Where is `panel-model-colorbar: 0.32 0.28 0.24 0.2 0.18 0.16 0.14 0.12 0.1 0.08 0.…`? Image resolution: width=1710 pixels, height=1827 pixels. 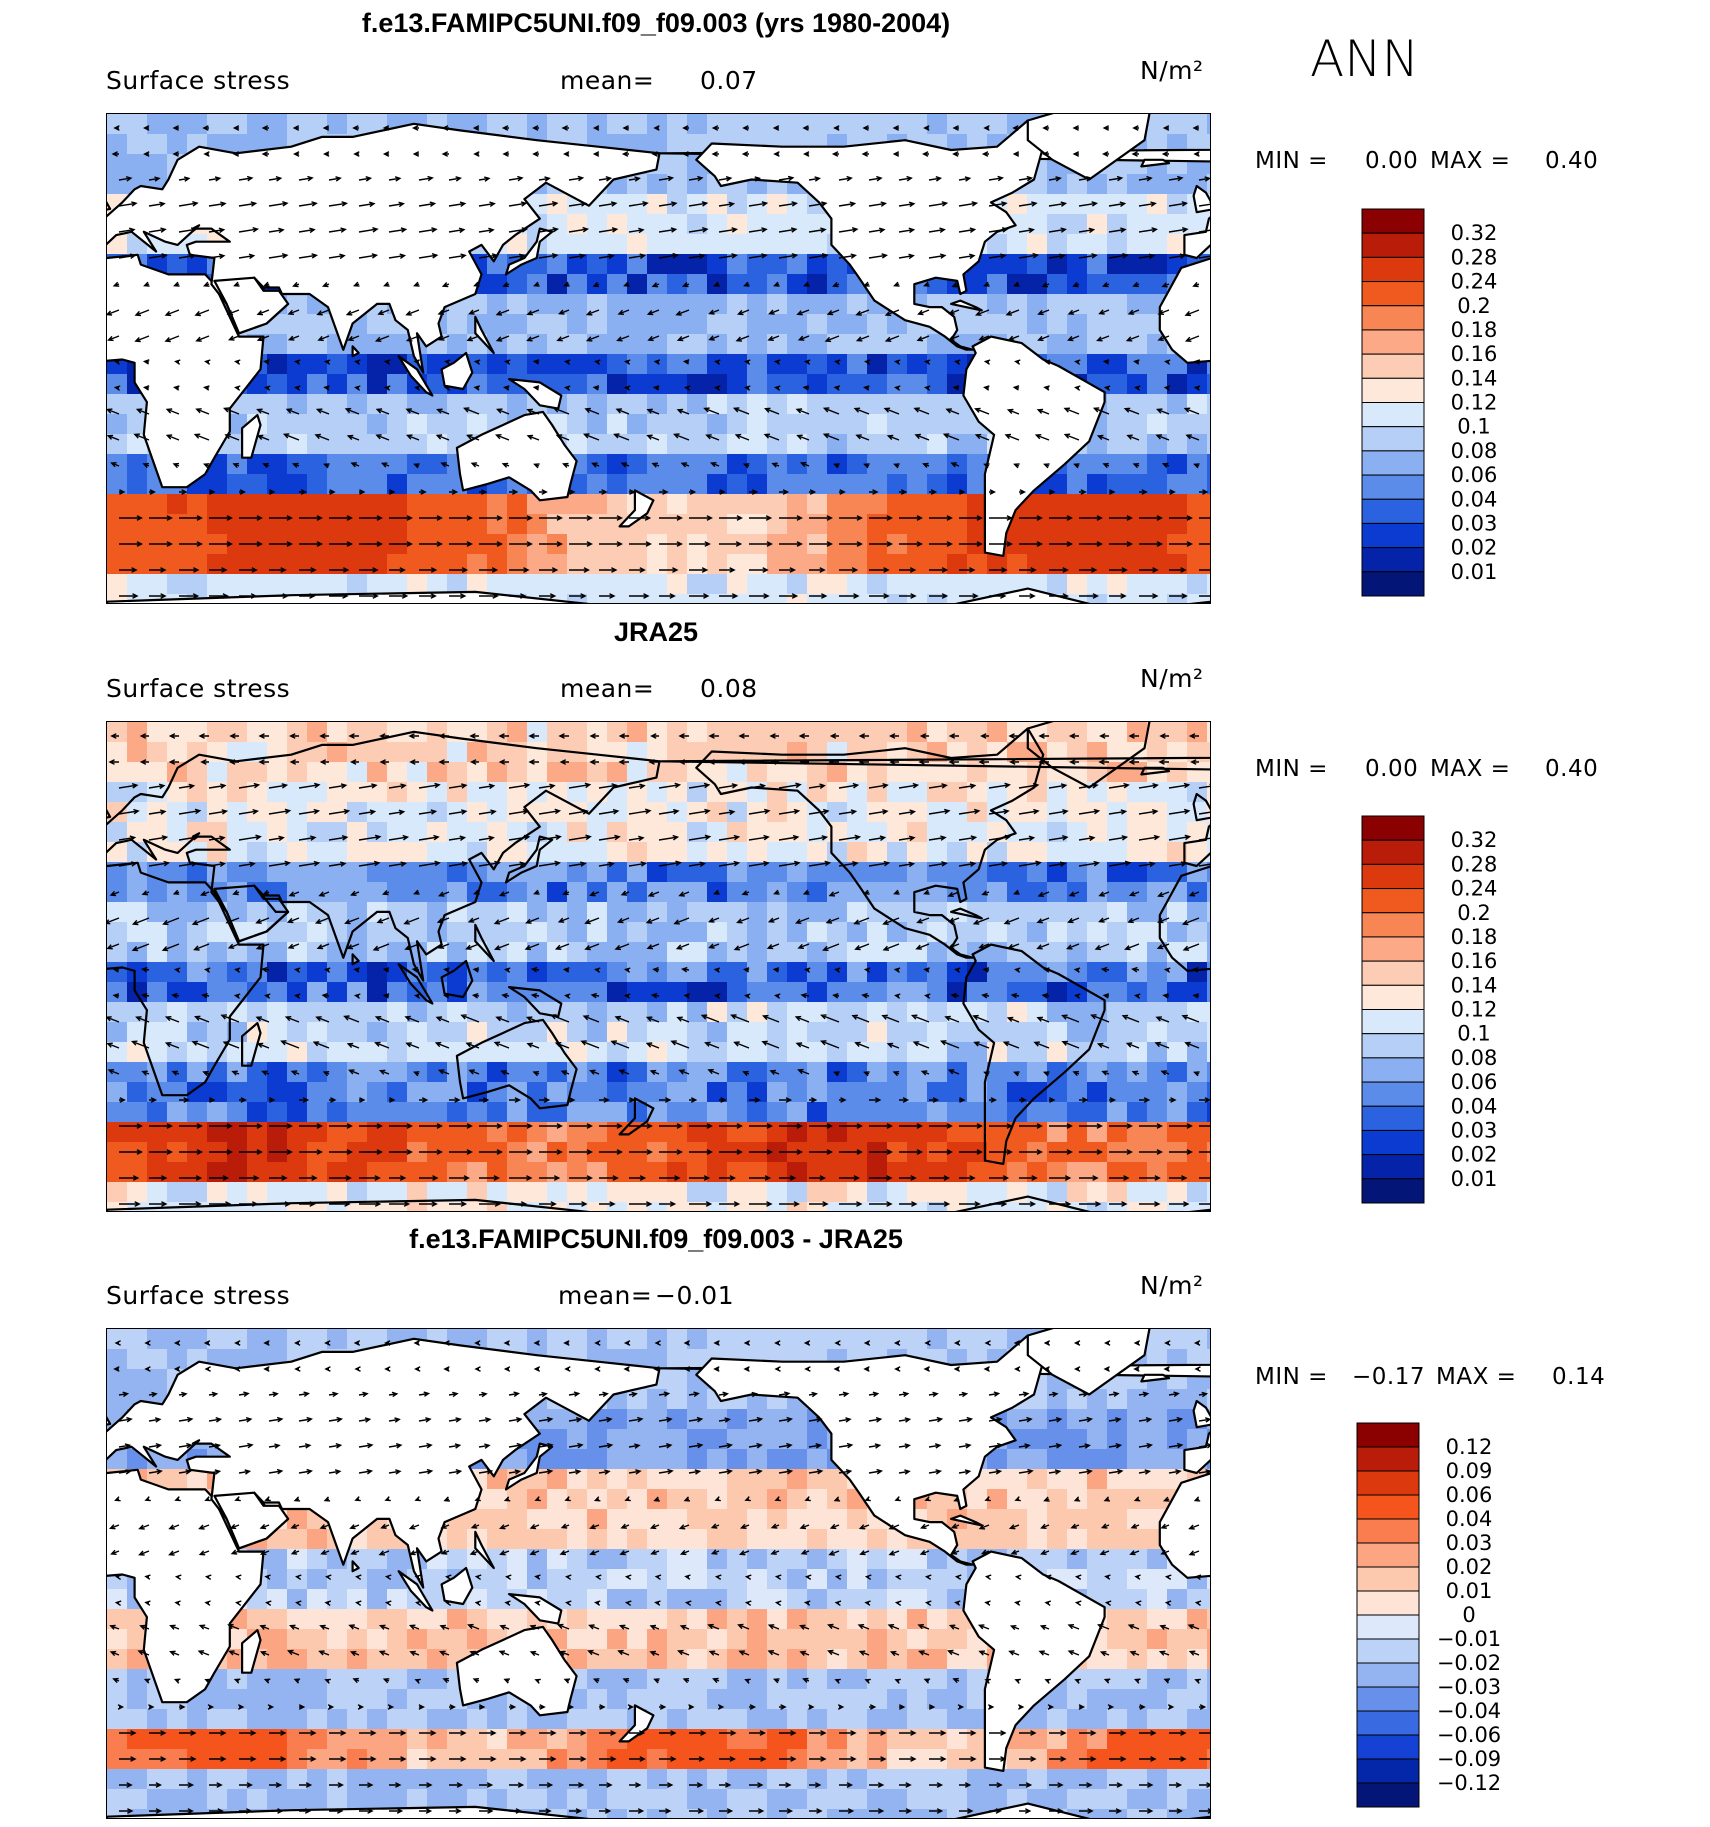 panel-model-colorbar: 0.32 0.28 0.24 0.2 0.18 0.16 0.14 0.12 0.1 0.08 0.… is located at coordinates (1461, 410).